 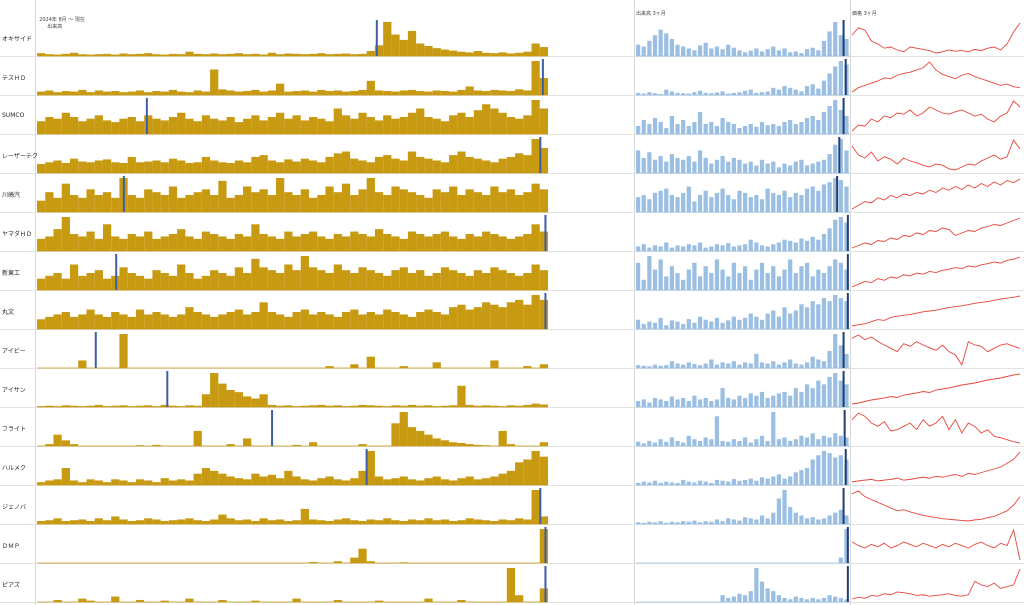 I want to click on volume-3m-marker, so click(x=843, y=350).